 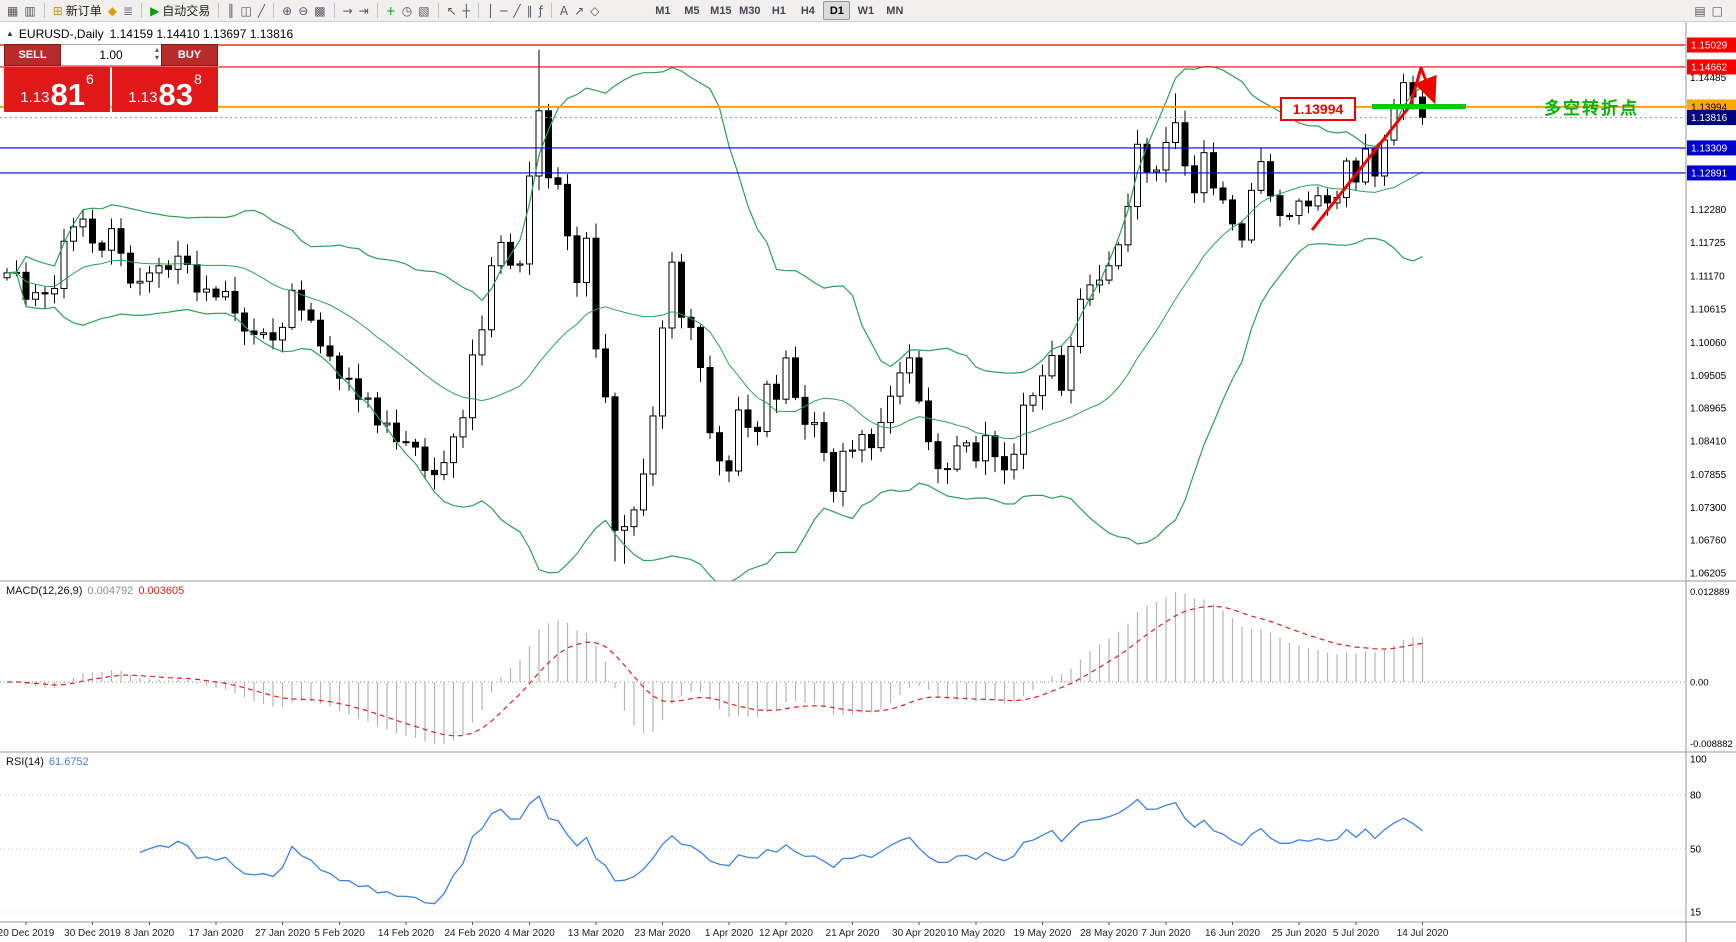 What do you see at coordinates (12, 11) in the screenshot?
I see `new-chart-button: ▦` at bounding box center [12, 11].